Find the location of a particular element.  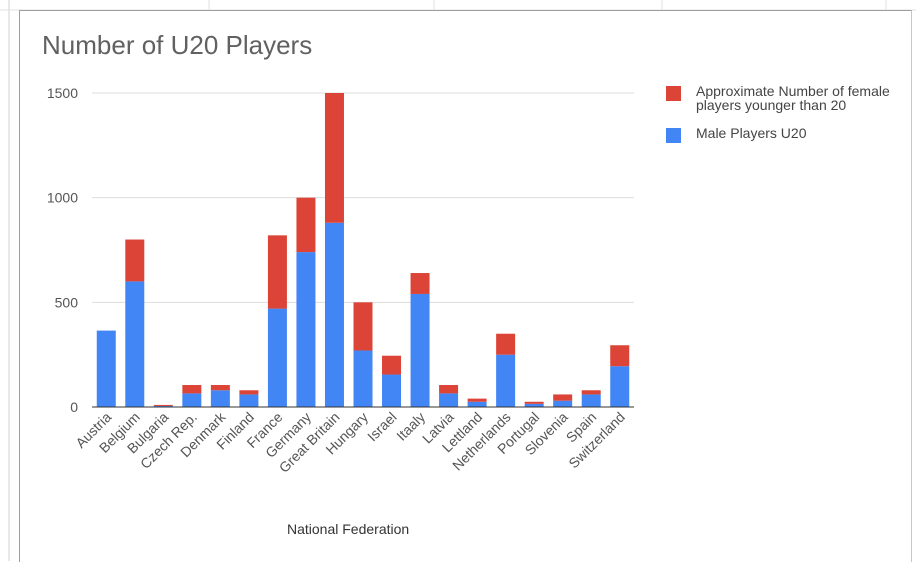

y-tick-label: 1000 is located at coordinates (62, 198).